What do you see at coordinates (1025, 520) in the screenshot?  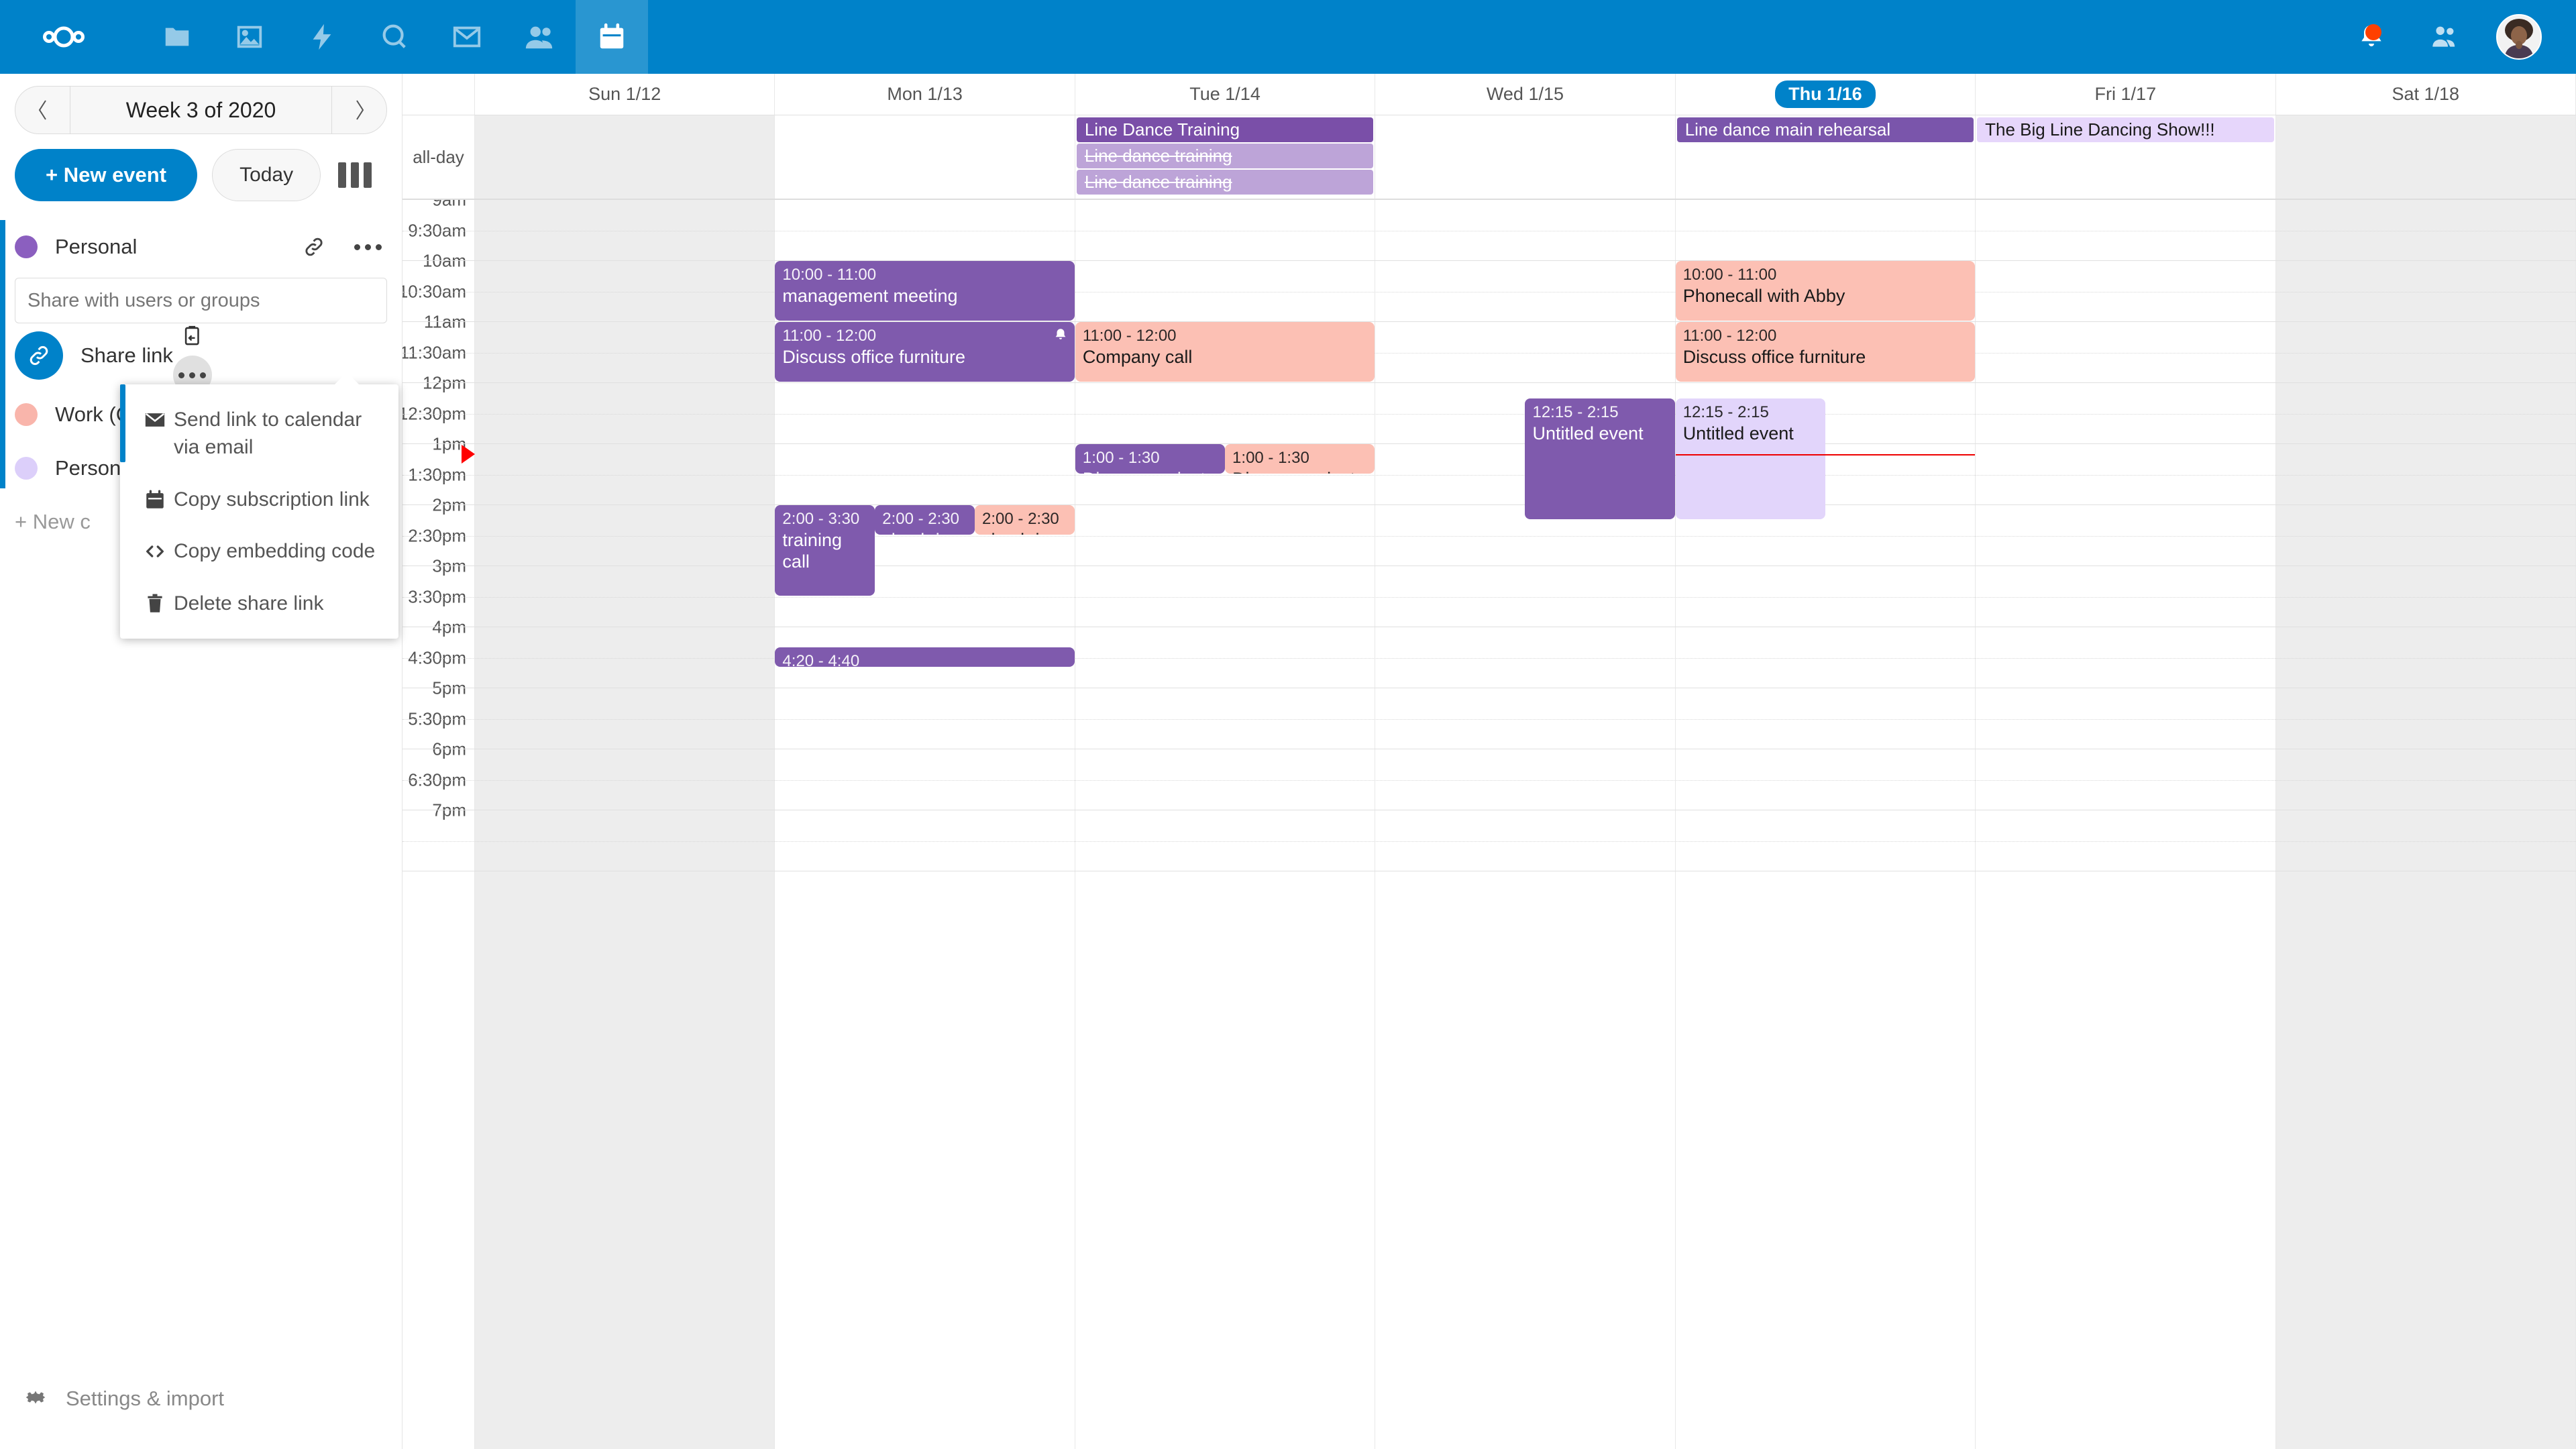 I see `calendar-event-4: 2:00 - 2:30 check-in` at bounding box center [1025, 520].